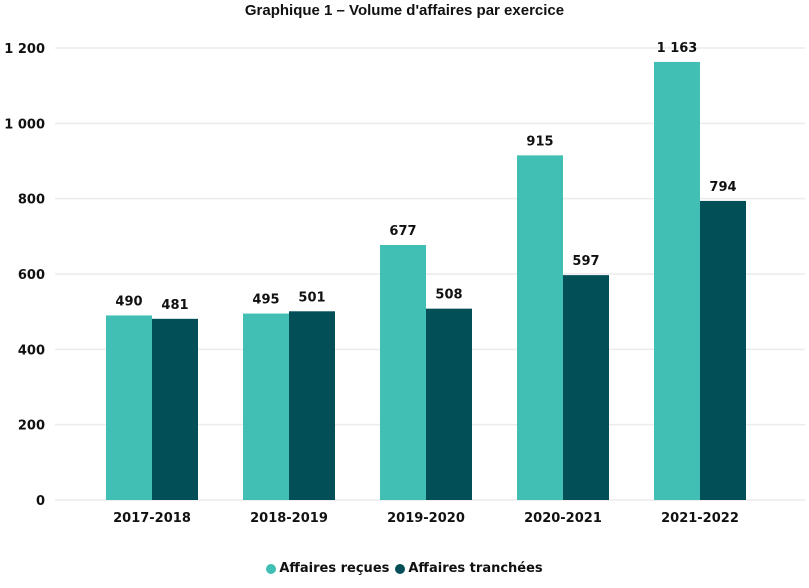 The height and width of the screenshot is (588, 809). I want to click on legend-label-decided: Affaires tranchées, so click(475, 568).